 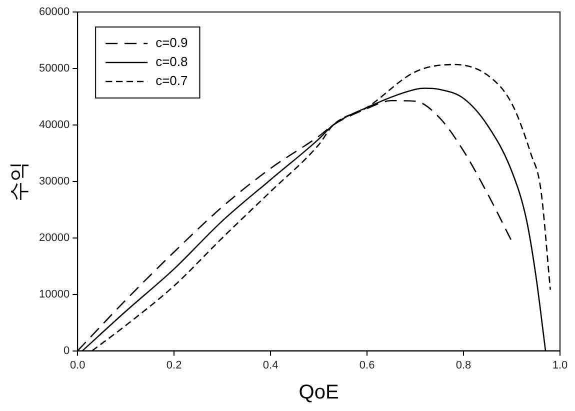 I want to click on y-tick-label: 10000, so click(x=54, y=294).